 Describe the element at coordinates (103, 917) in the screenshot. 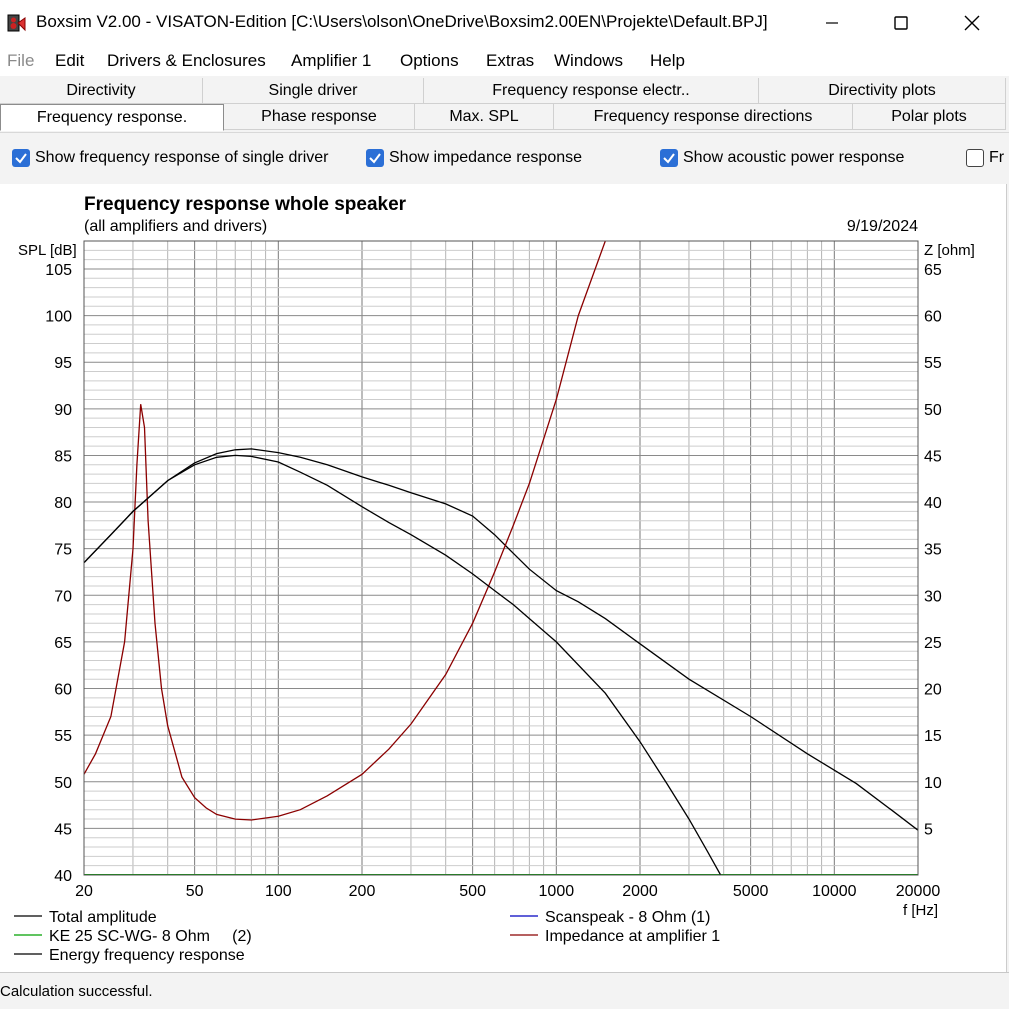

I see `legend-label: Total amplitude` at that location.